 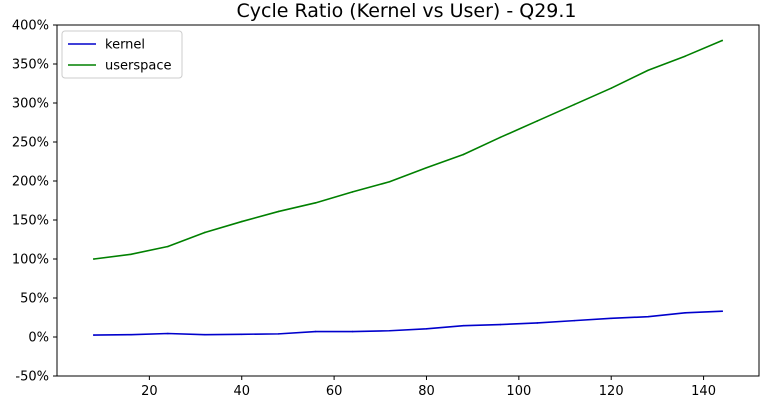 What do you see at coordinates (34, 202) in the screenshot?
I see `y-axis: -50% 0% 50% 100% 150% 200% 250% 300% 350% 400%` at bounding box center [34, 202].